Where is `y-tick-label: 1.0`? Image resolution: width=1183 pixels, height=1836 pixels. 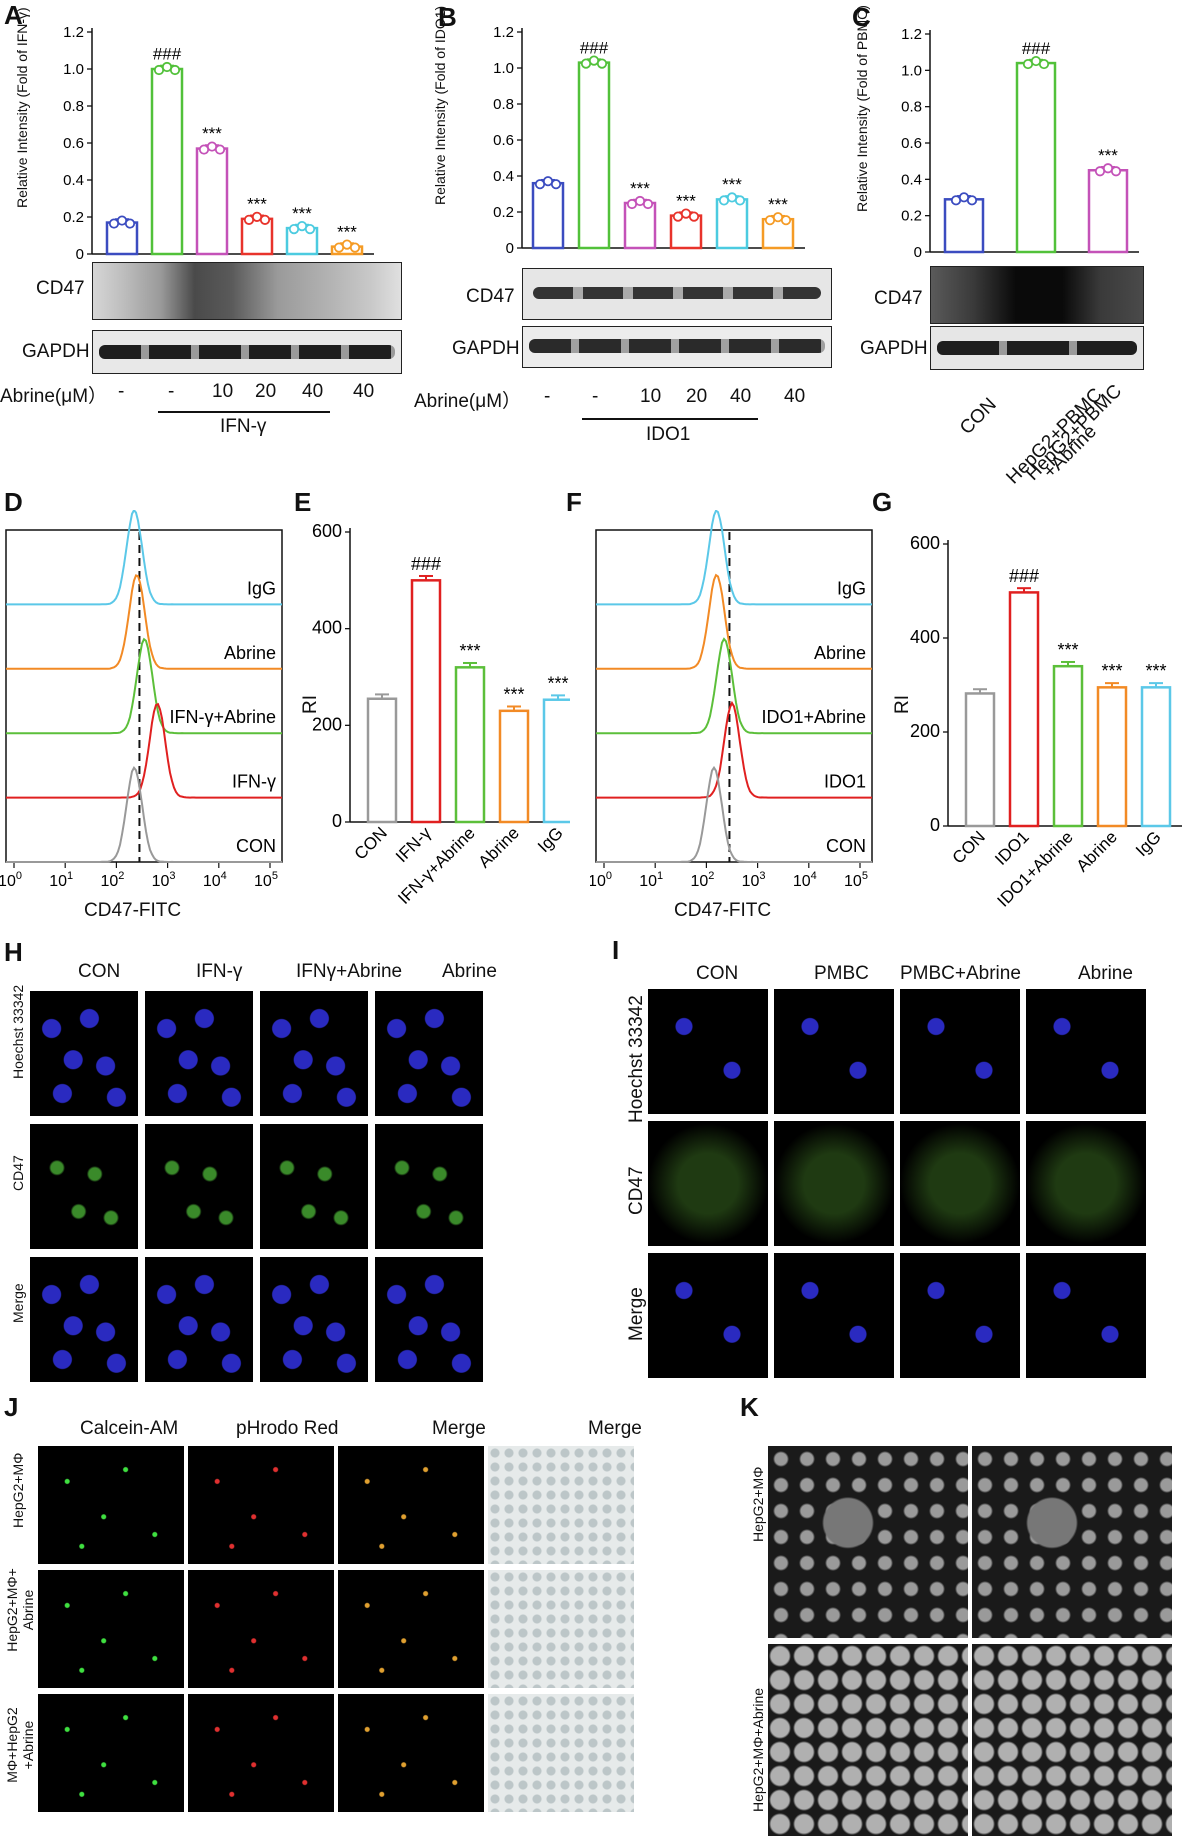
y-tick-label: 1.0 is located at coordinates (503, 68).